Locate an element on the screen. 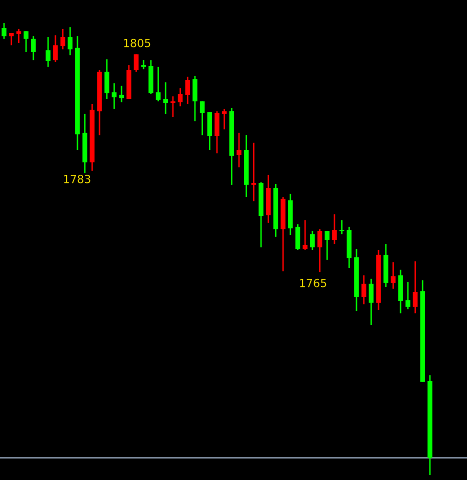  annotation: 1783 is located at coordinates (77, 179).